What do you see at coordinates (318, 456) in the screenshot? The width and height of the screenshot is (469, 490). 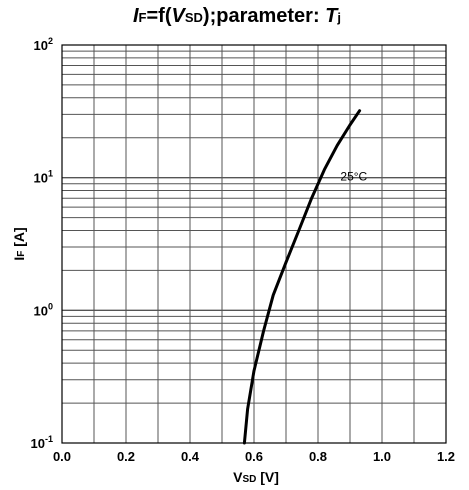 I see `x-tick-label: 0.8` at bounding box center [318, 456].